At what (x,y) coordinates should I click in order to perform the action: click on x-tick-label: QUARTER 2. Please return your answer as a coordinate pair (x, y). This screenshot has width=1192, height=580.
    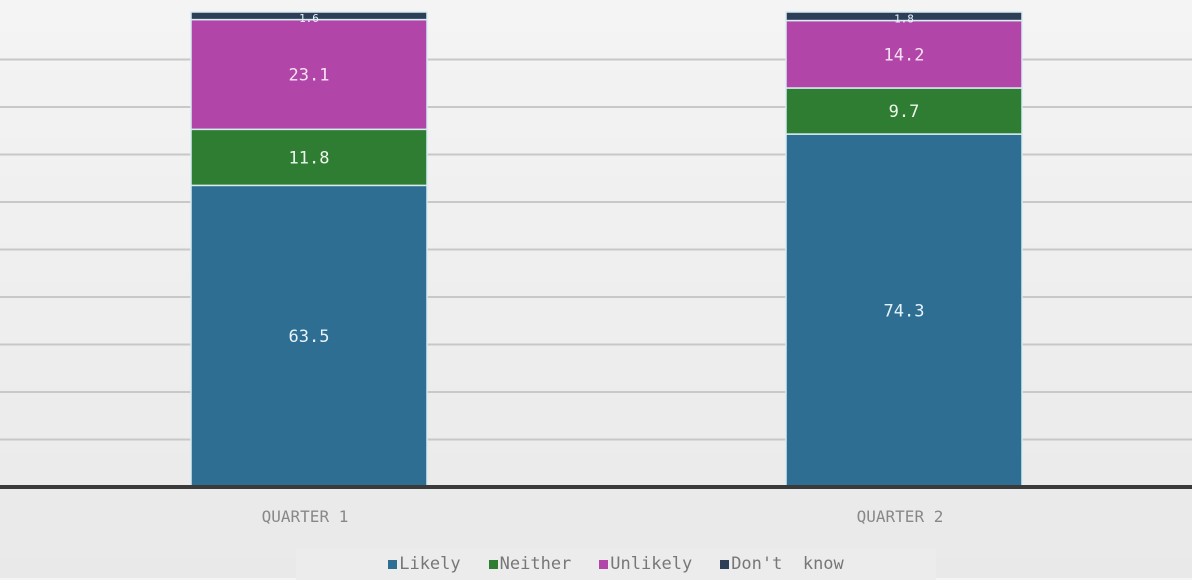
    Looking at the image, I should click on (900, 516).